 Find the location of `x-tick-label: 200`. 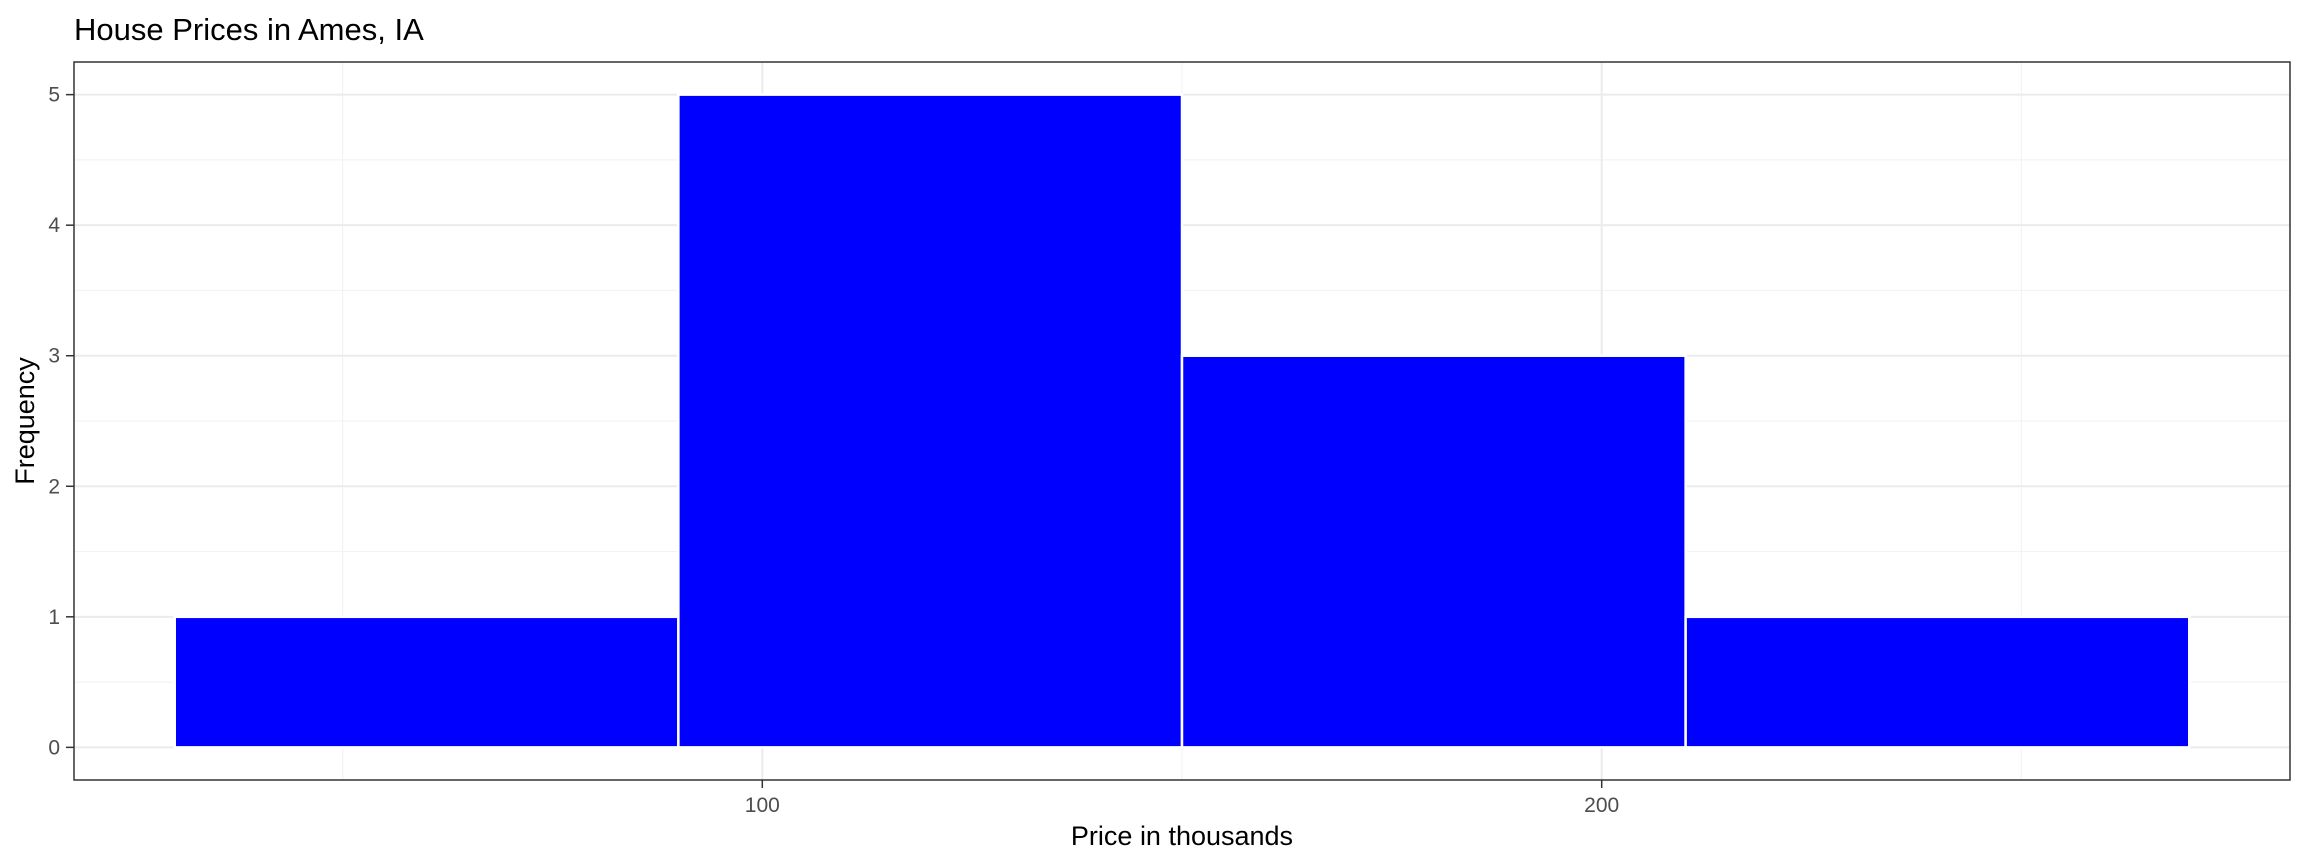

x-tick-label: 200 is located at coordinates (1601, 805).